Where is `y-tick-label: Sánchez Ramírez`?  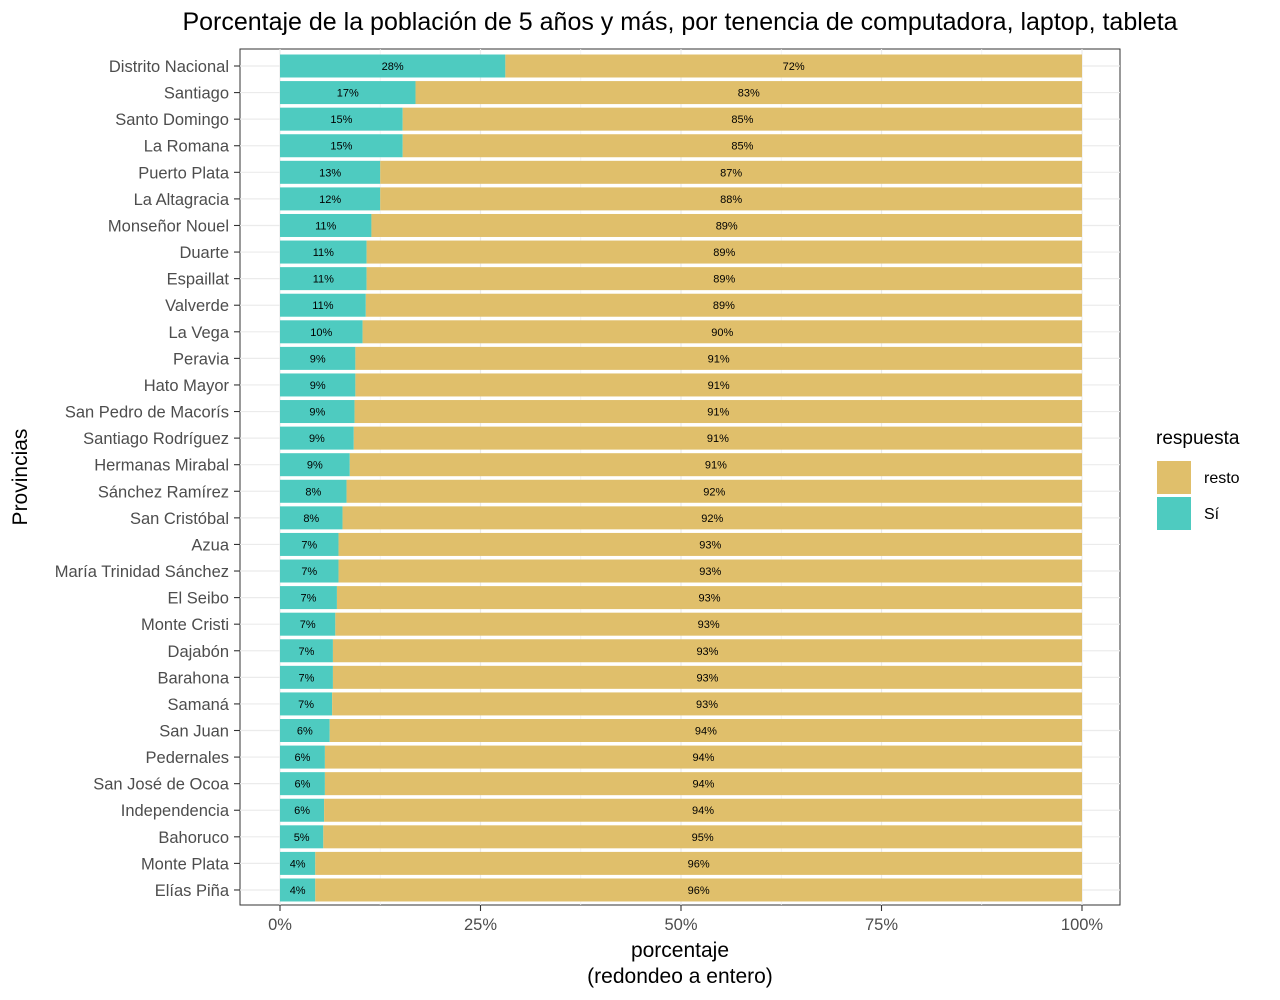
y-tick-label: Sánchez Ramírez is located at coordinates (163, 492).